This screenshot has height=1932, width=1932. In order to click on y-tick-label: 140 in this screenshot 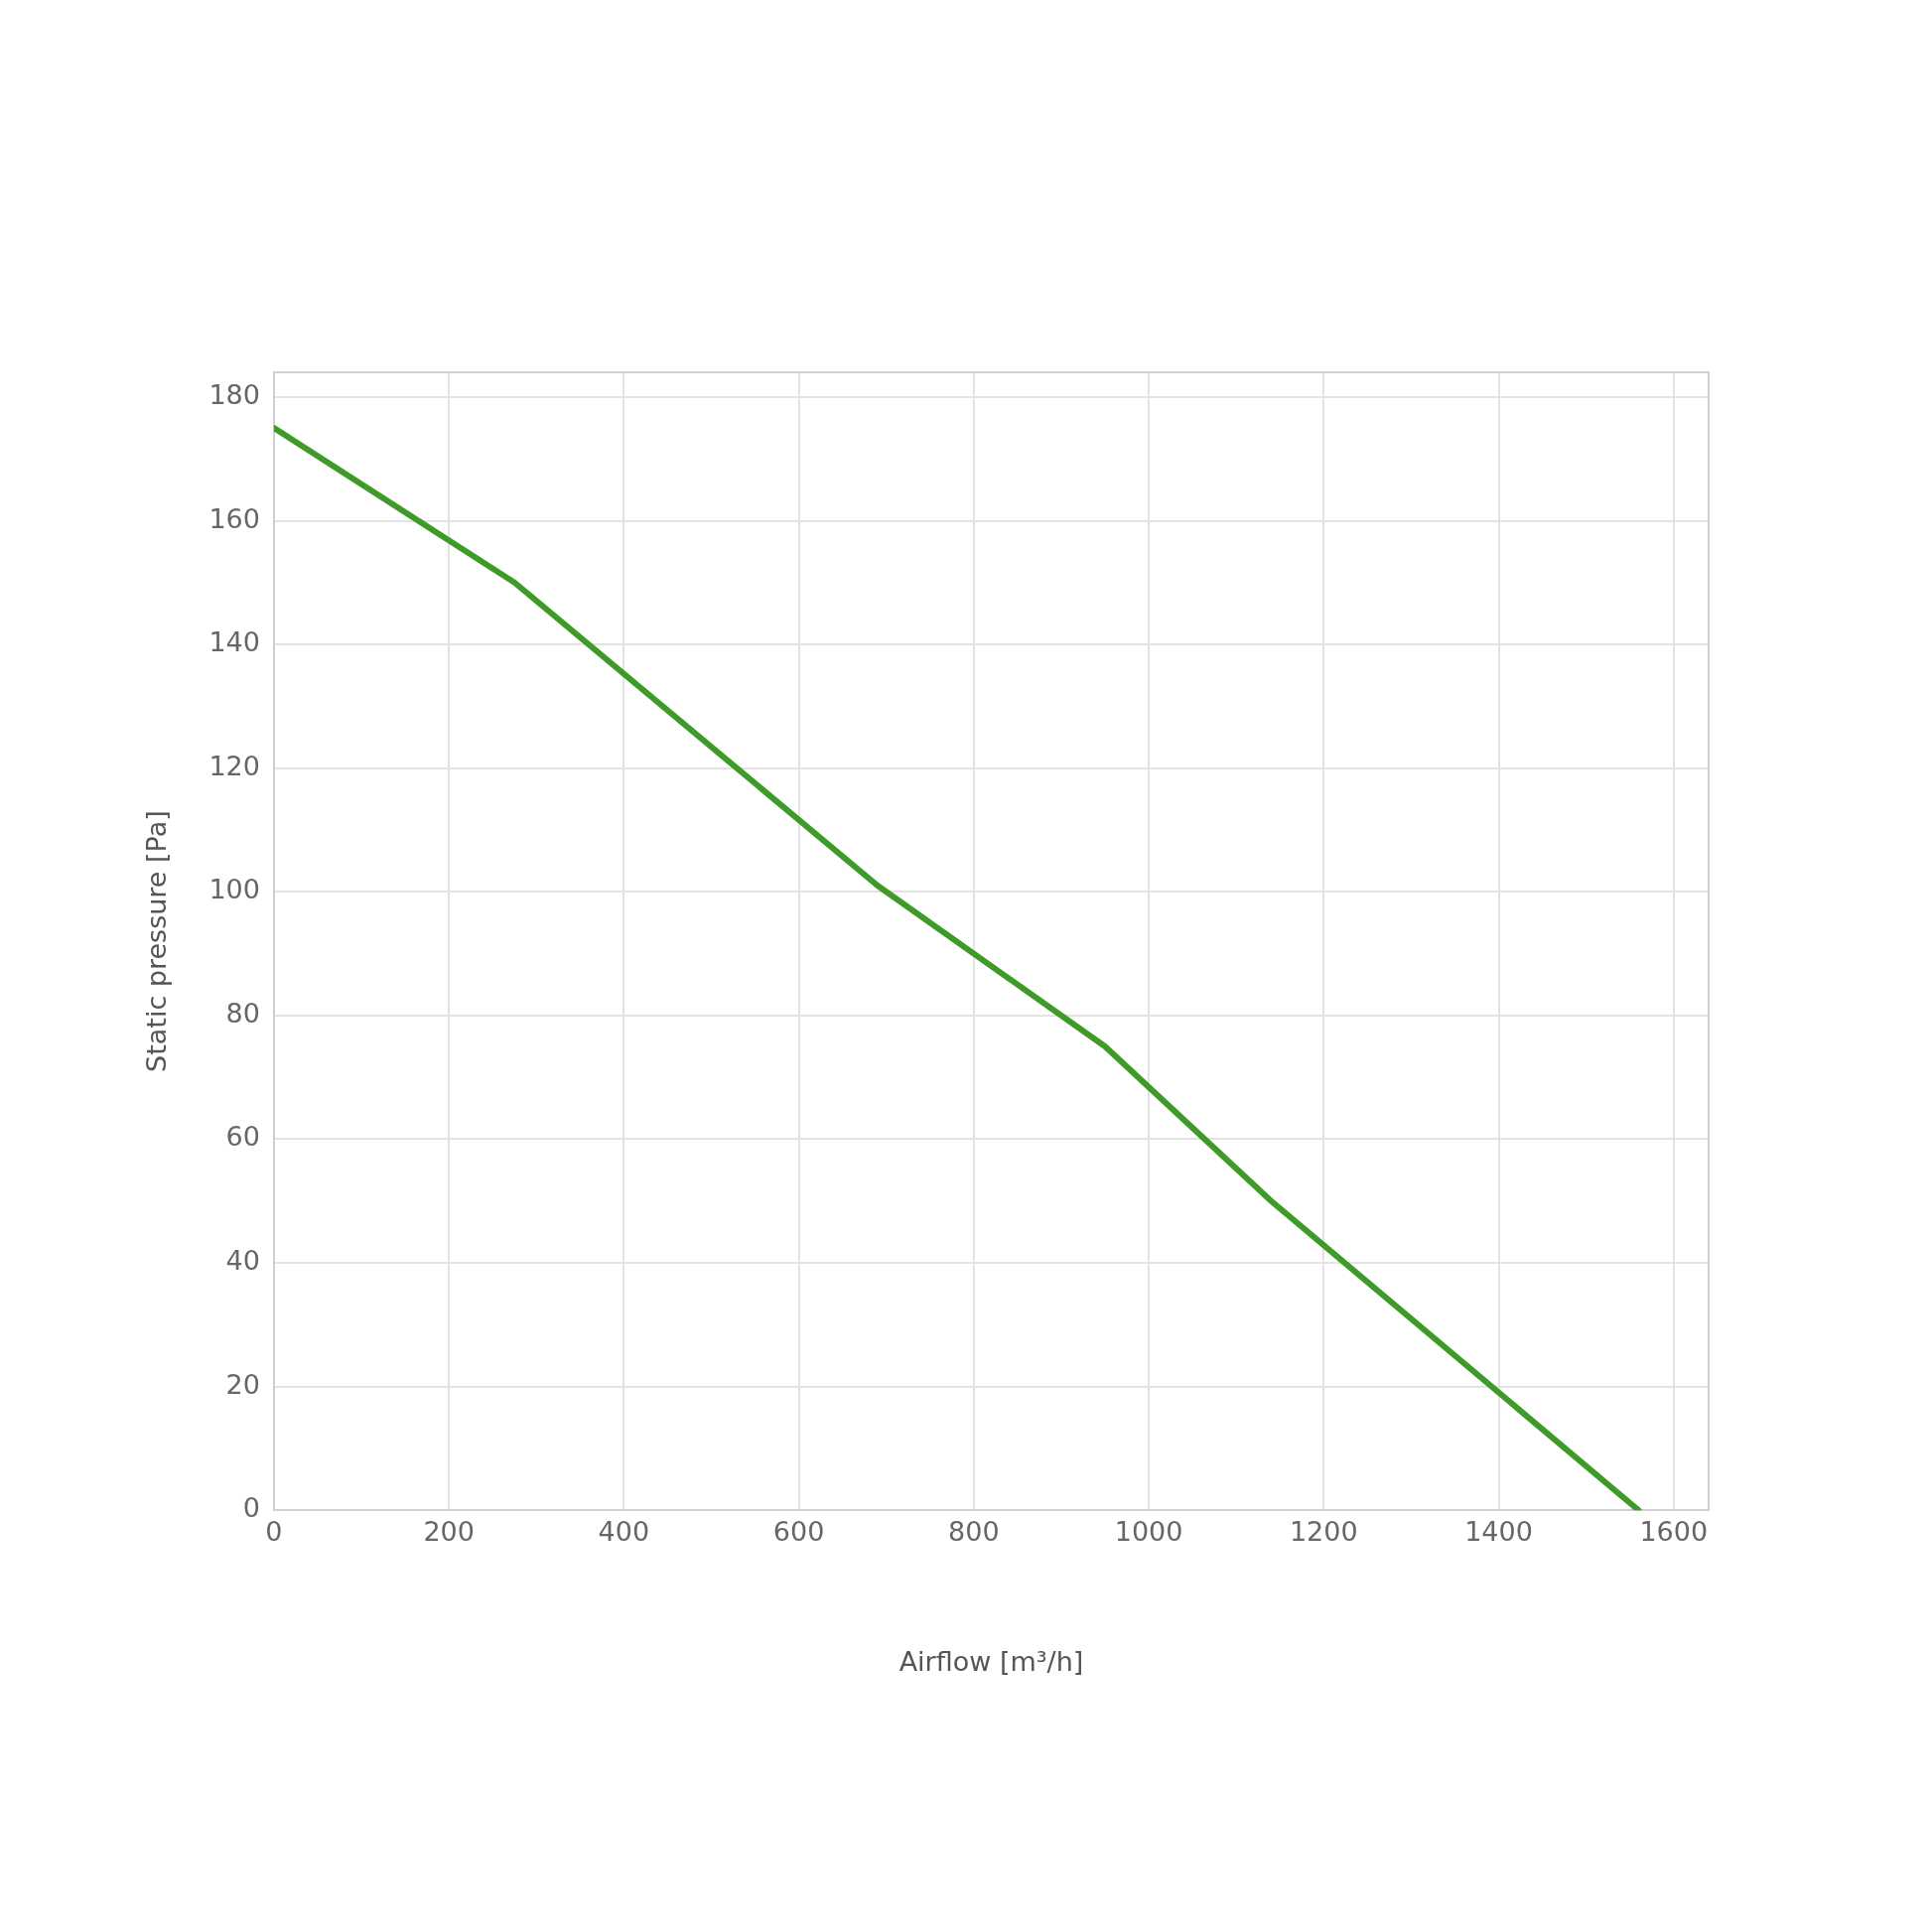, I will do `click(234, 642)`.